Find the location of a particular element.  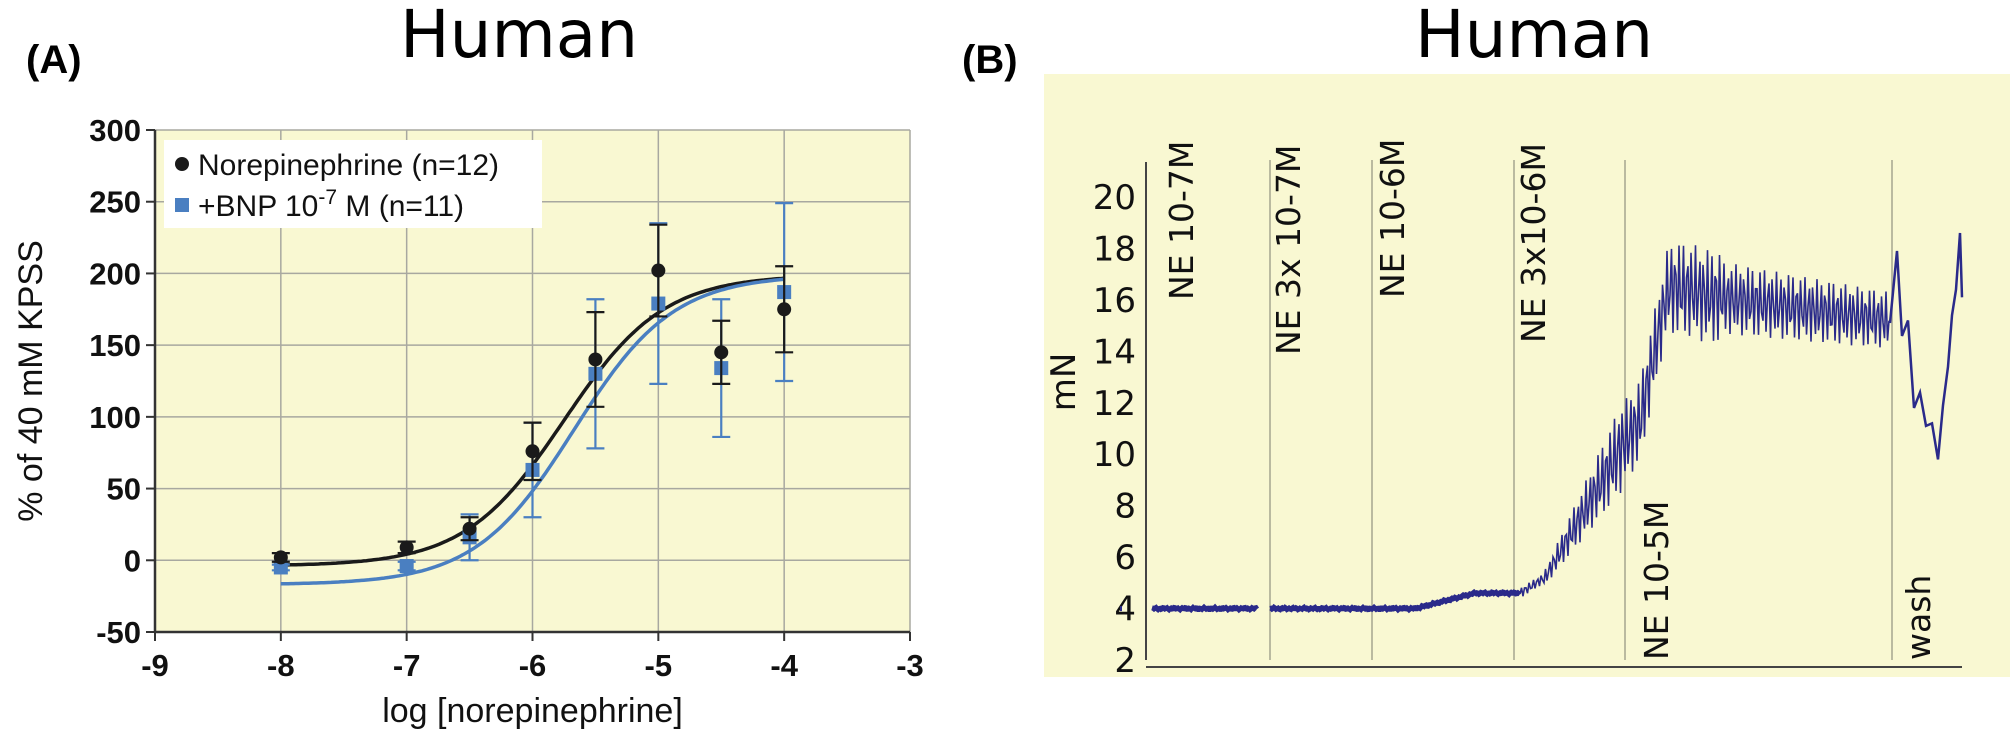

y-tick-label: 0 is located at coordinates (132, 560).